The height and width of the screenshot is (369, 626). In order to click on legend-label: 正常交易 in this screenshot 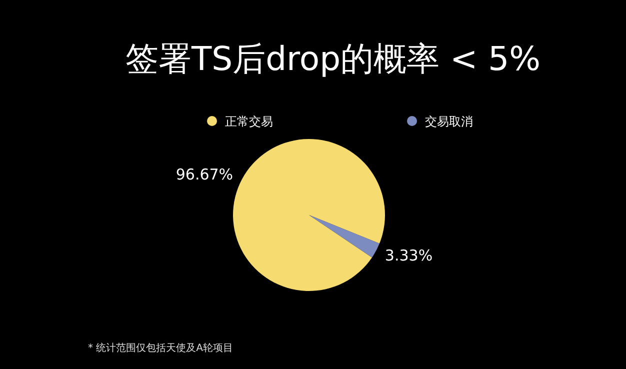, I will do `click(249, 121)`.